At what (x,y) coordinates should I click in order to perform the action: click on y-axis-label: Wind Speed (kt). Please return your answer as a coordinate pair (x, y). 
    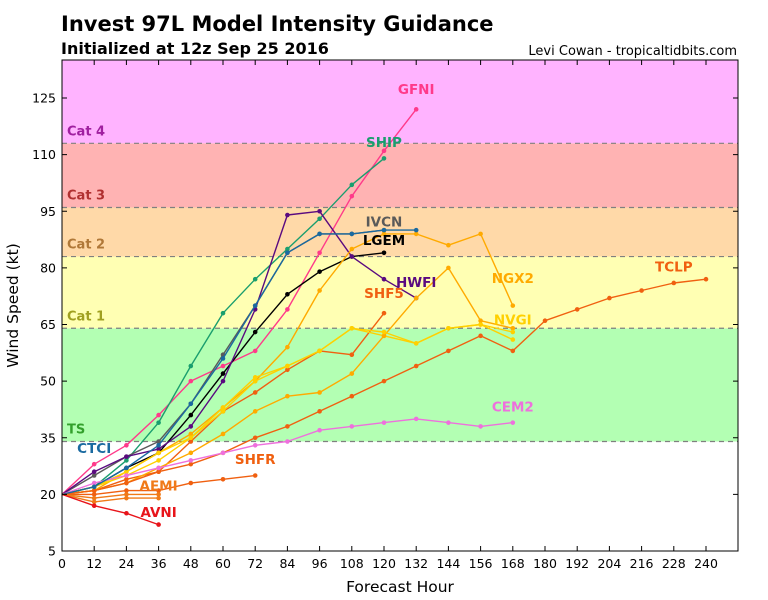
    Looking at the image, I should click on (13, 305).